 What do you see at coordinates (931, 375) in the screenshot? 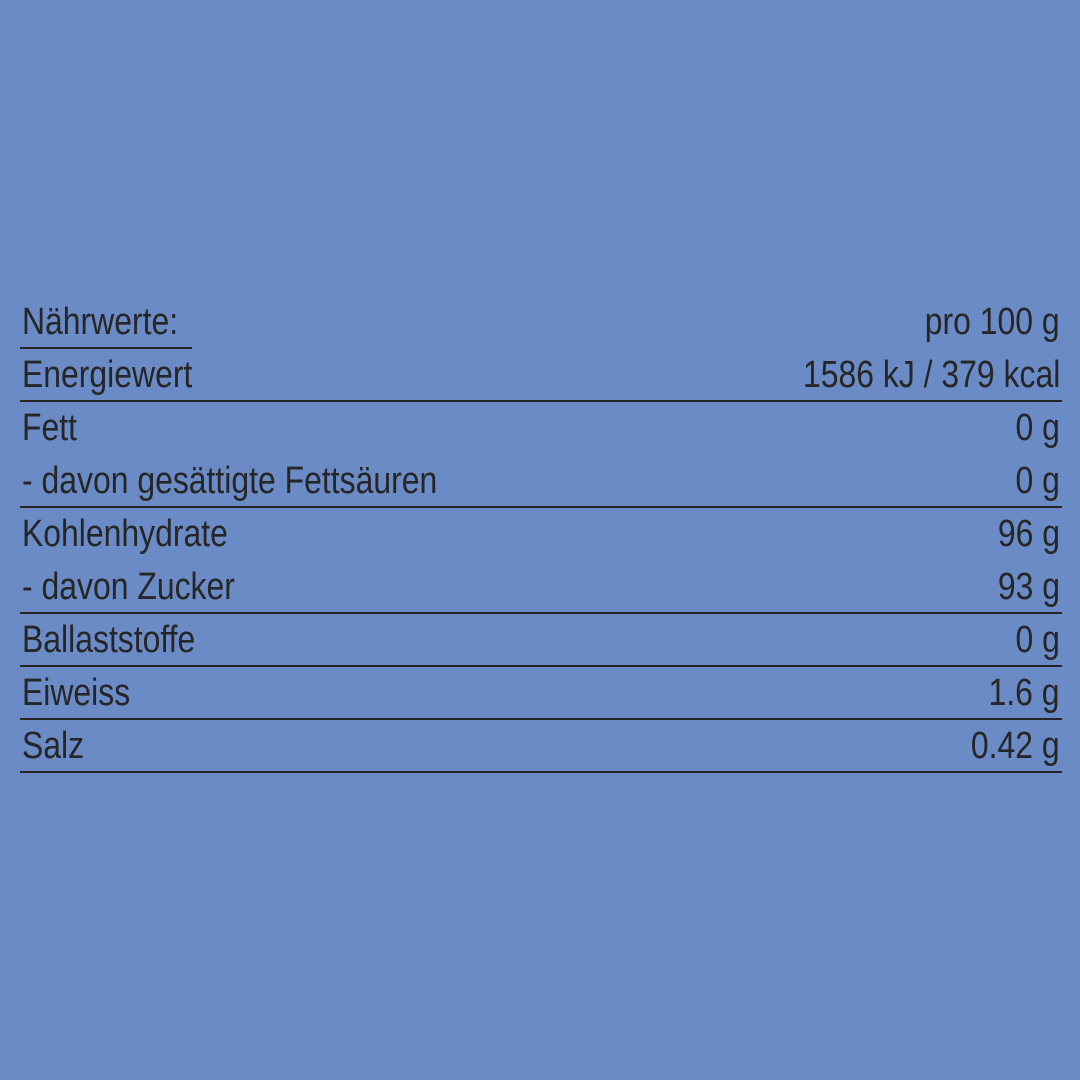
I see `row-value: 1586 kJ / 379 kcal` at bounding box center [931, 375].